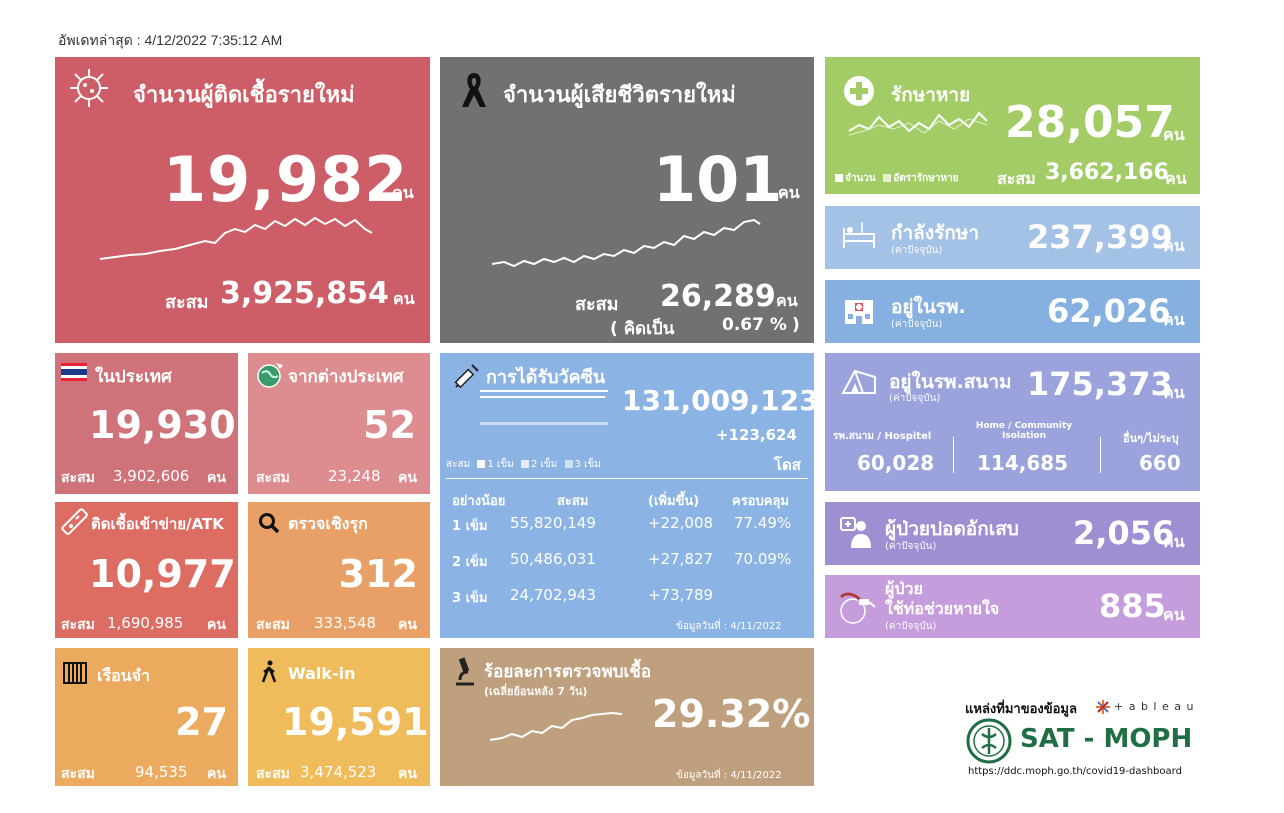 The image size is (1284, 813). Describe the element at coordinates (1012, 533) in the screenshot. I see `pneumonia-card: ผู้ป่วยปอดอักเสบ (ค่าปัจจุบัน) 2,056 คน` at that location.